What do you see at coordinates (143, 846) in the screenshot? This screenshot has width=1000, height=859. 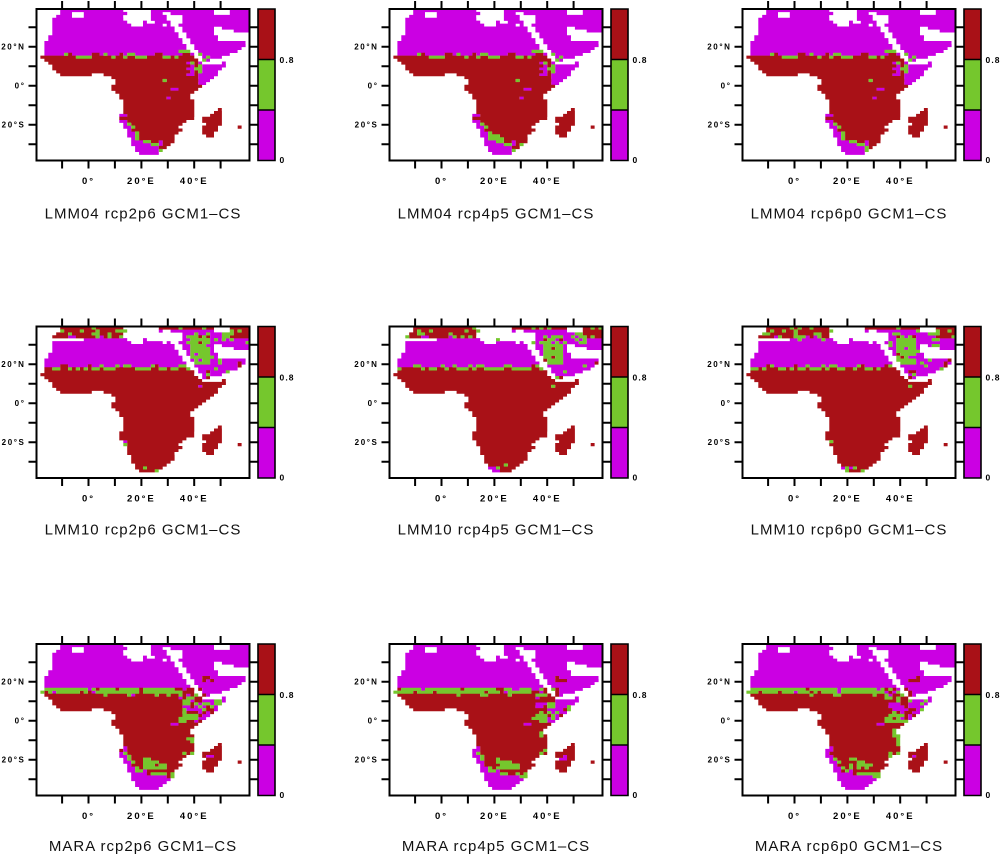 I see `svg-text: MARA rcp2p6 GCM1–CS` at bounding box center [143, 846].